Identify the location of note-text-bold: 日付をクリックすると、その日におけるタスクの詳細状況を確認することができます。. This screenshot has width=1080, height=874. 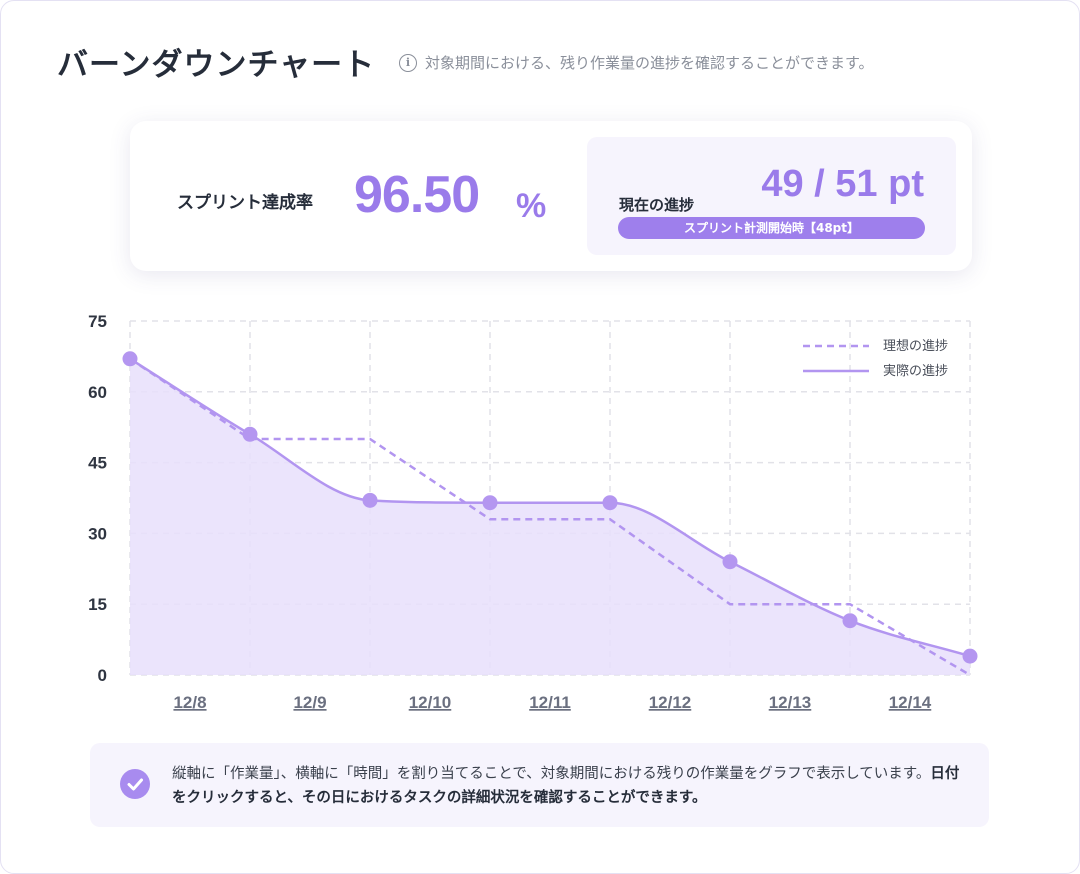
(566, 786).